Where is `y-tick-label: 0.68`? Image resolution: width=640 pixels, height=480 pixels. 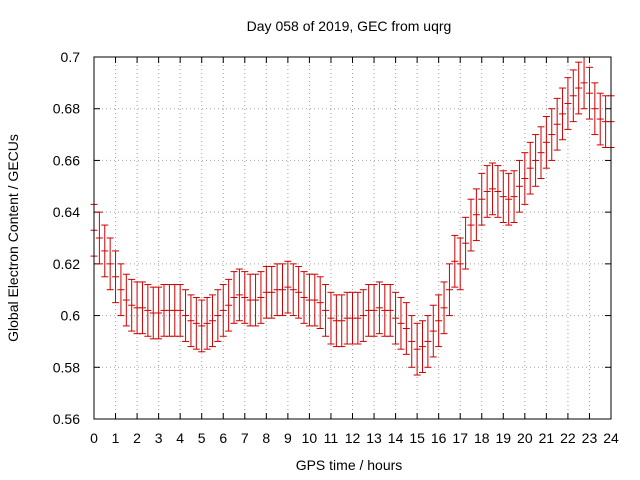
y-tick-label: 0.68 is located at coordinates (66, 109).